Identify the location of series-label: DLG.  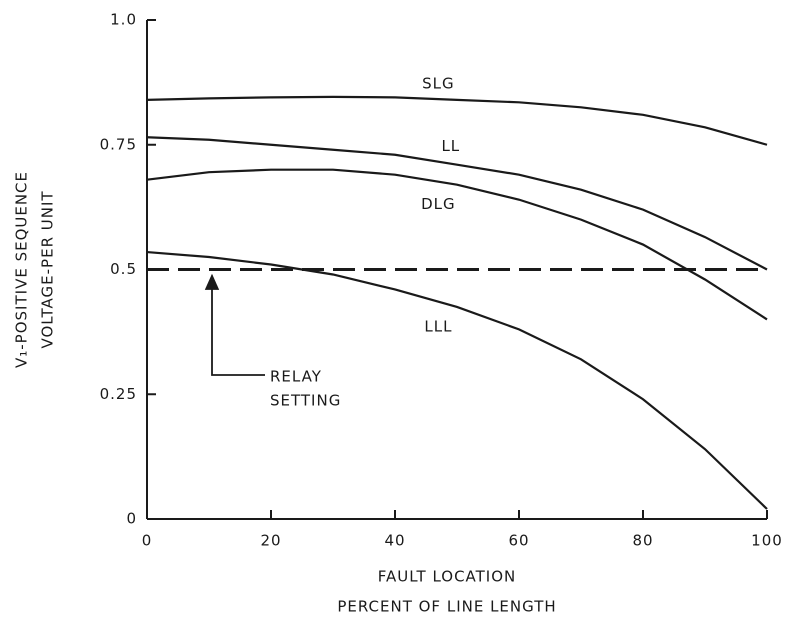
(438, 204).